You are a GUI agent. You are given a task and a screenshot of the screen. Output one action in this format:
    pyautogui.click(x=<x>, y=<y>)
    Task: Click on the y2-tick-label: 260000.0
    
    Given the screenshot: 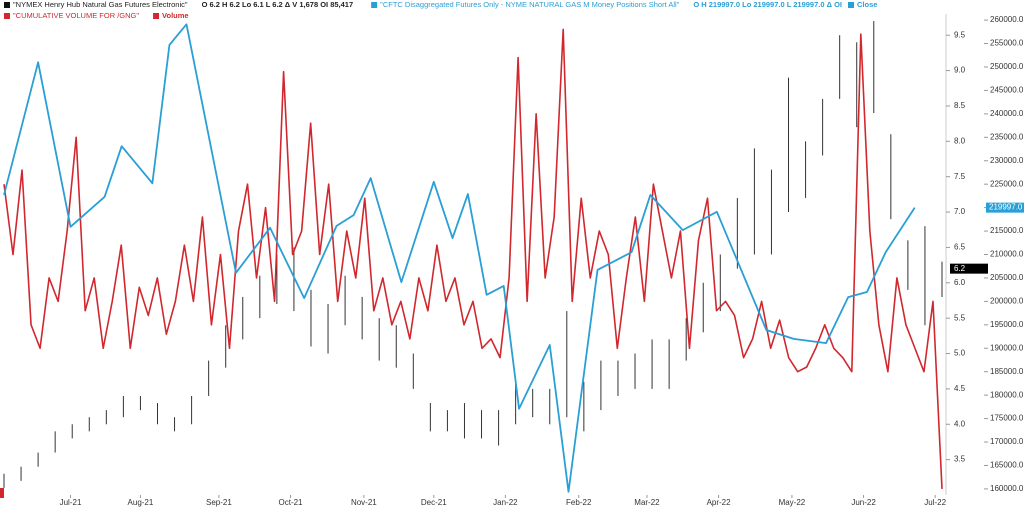 What is the action you would take?
    pyautogui.click(x=1007, y=19)
    